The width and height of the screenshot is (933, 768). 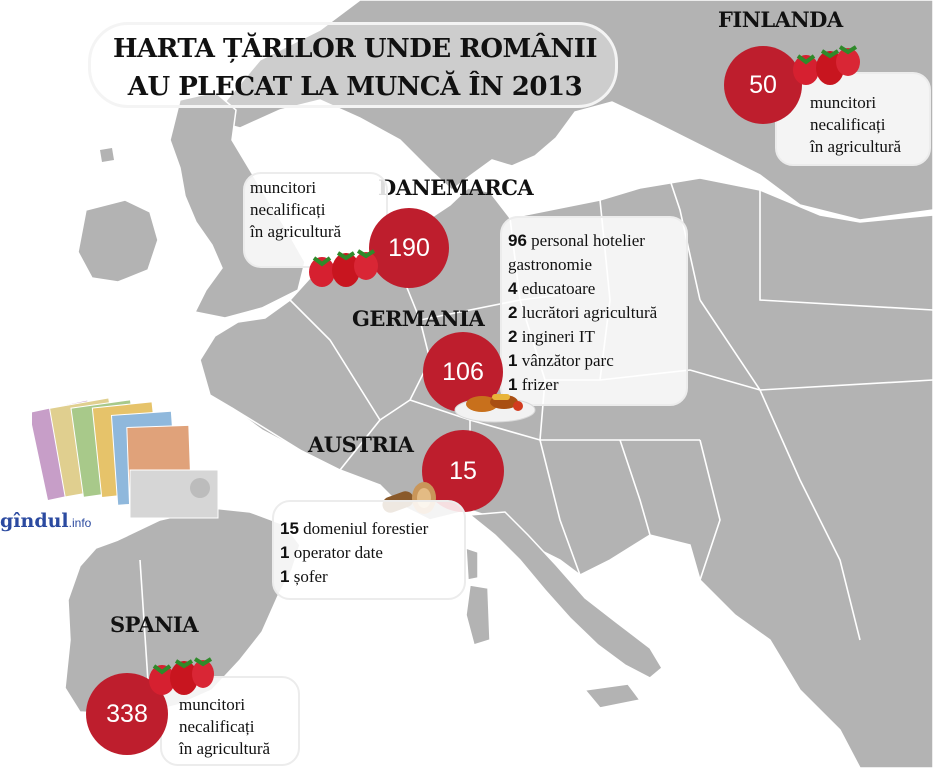 I want to click on danemarca-desc-line: muncitori, so click(x=283, y=187).